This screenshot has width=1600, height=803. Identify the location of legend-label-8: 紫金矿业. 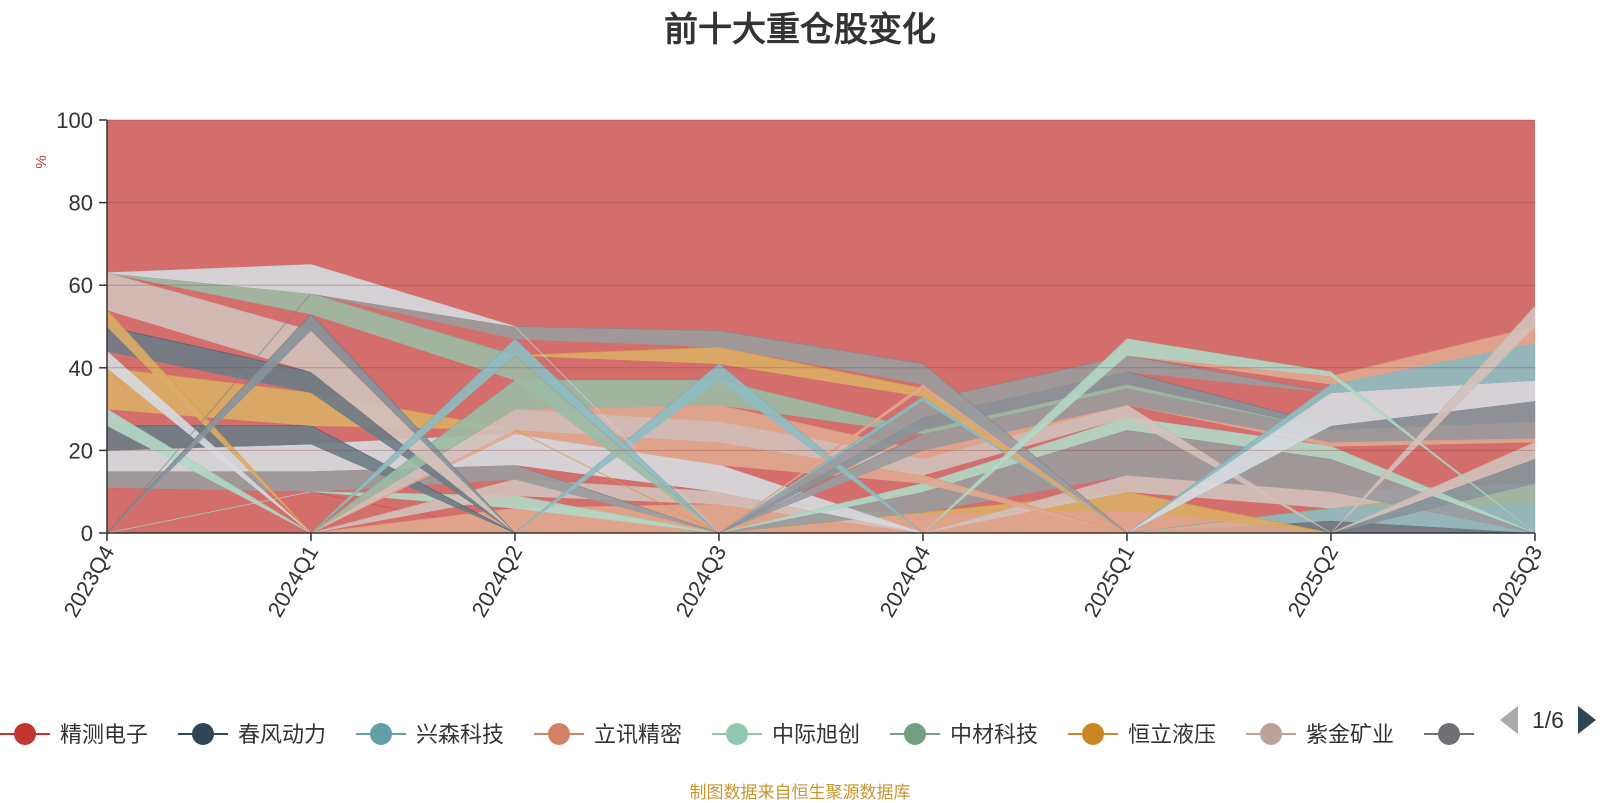
(1350, 735).